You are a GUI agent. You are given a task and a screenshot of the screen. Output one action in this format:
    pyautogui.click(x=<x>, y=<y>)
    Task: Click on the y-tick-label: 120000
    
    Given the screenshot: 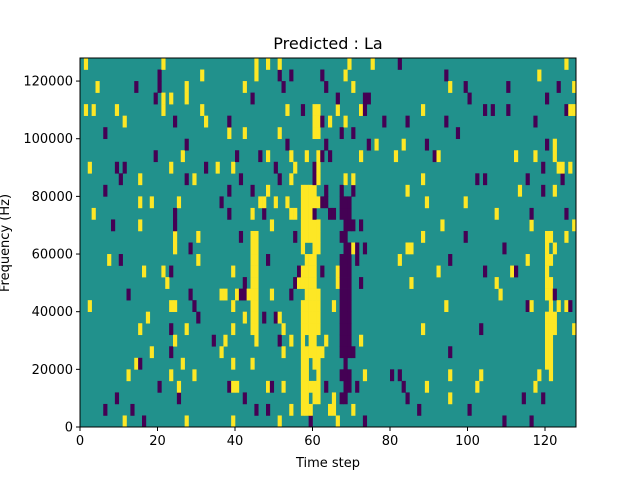 What is the action you would take?
    pyautogui.click(x=48, y=82)
    